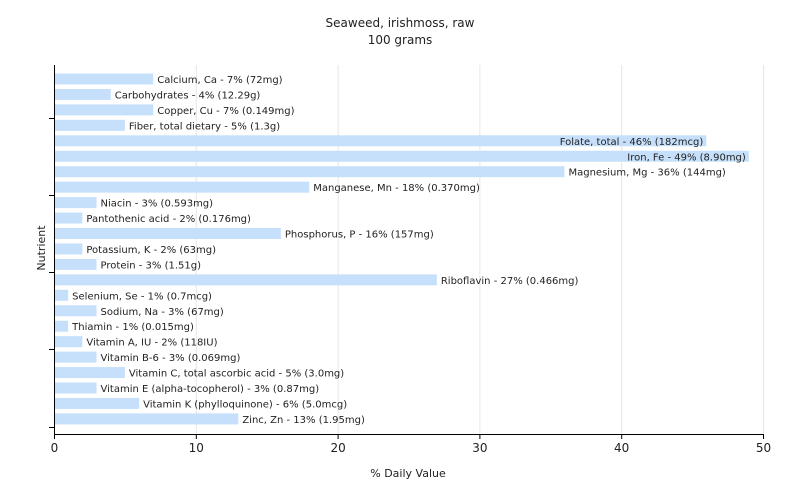  What do you see at coordinates (188, 95) in the screenshot?
I see `bar-label: Carbohydrates - 4% (12.29g)` at bounding box center [188, 95].